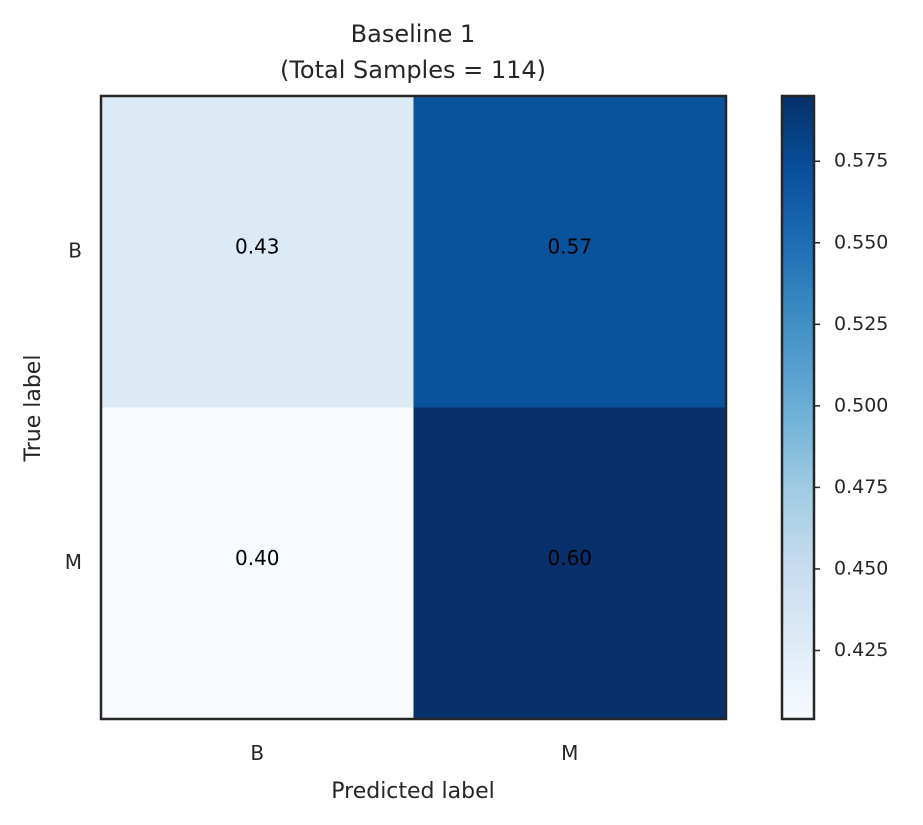 This screenshot has height=825, width=923. I want to click on colorbar-tick-label: 0.475, so click(861, 487).